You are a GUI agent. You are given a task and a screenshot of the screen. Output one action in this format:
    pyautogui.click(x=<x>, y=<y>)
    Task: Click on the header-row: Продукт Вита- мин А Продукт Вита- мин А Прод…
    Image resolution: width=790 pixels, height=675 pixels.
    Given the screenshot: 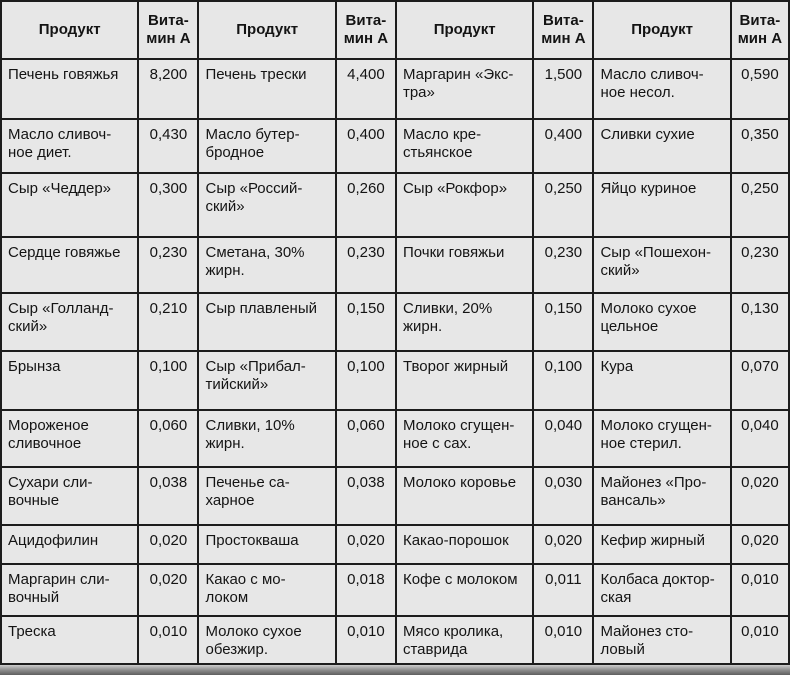 What is the action you would take?
    pyautogui.click(x=395, y=30)
    